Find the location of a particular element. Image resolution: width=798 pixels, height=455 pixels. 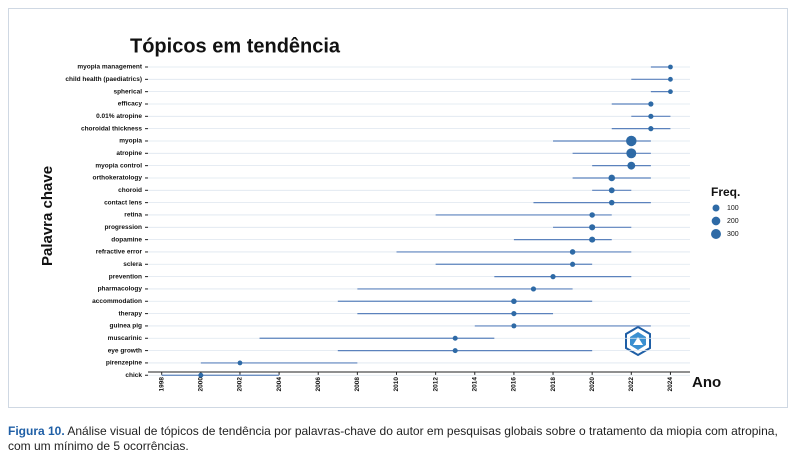

keyword-label: muscarinic is located at coordinates (125, 338).